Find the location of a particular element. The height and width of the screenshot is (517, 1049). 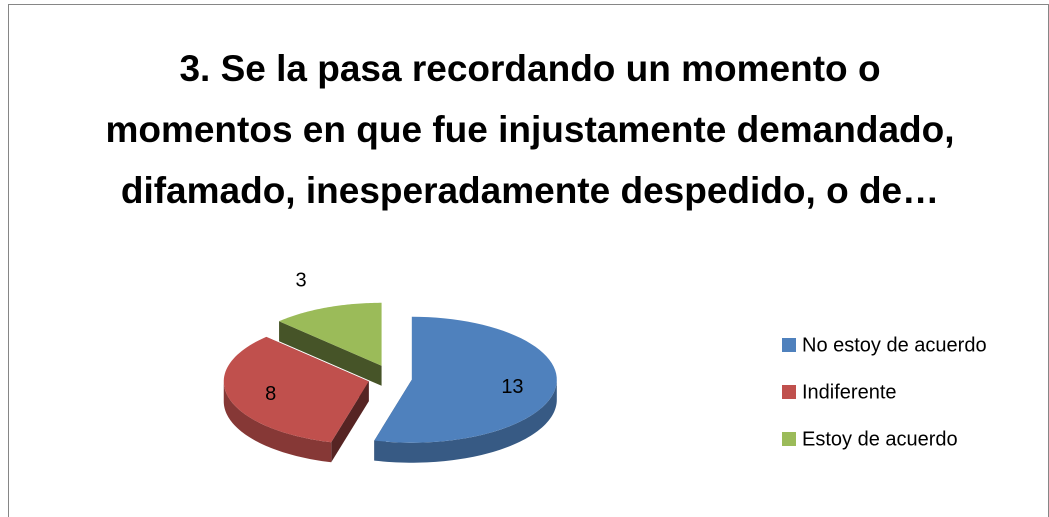

legend-label: No estoy de acuerdo is located at coordinates (894, 345).